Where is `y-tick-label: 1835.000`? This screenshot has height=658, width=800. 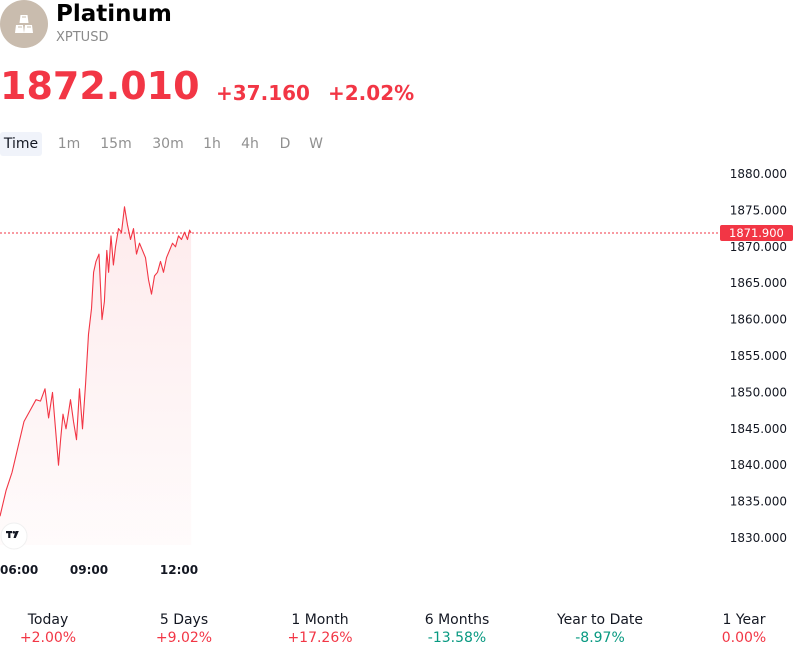
y-tick-label: 1835.000 is located at coordinates (758, 502).